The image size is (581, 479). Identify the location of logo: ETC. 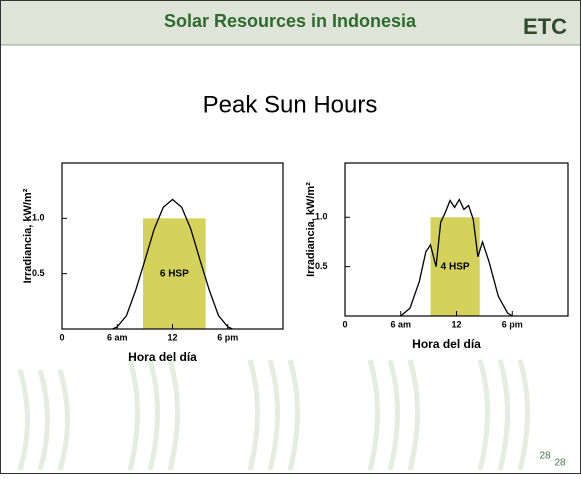
(545, 26).